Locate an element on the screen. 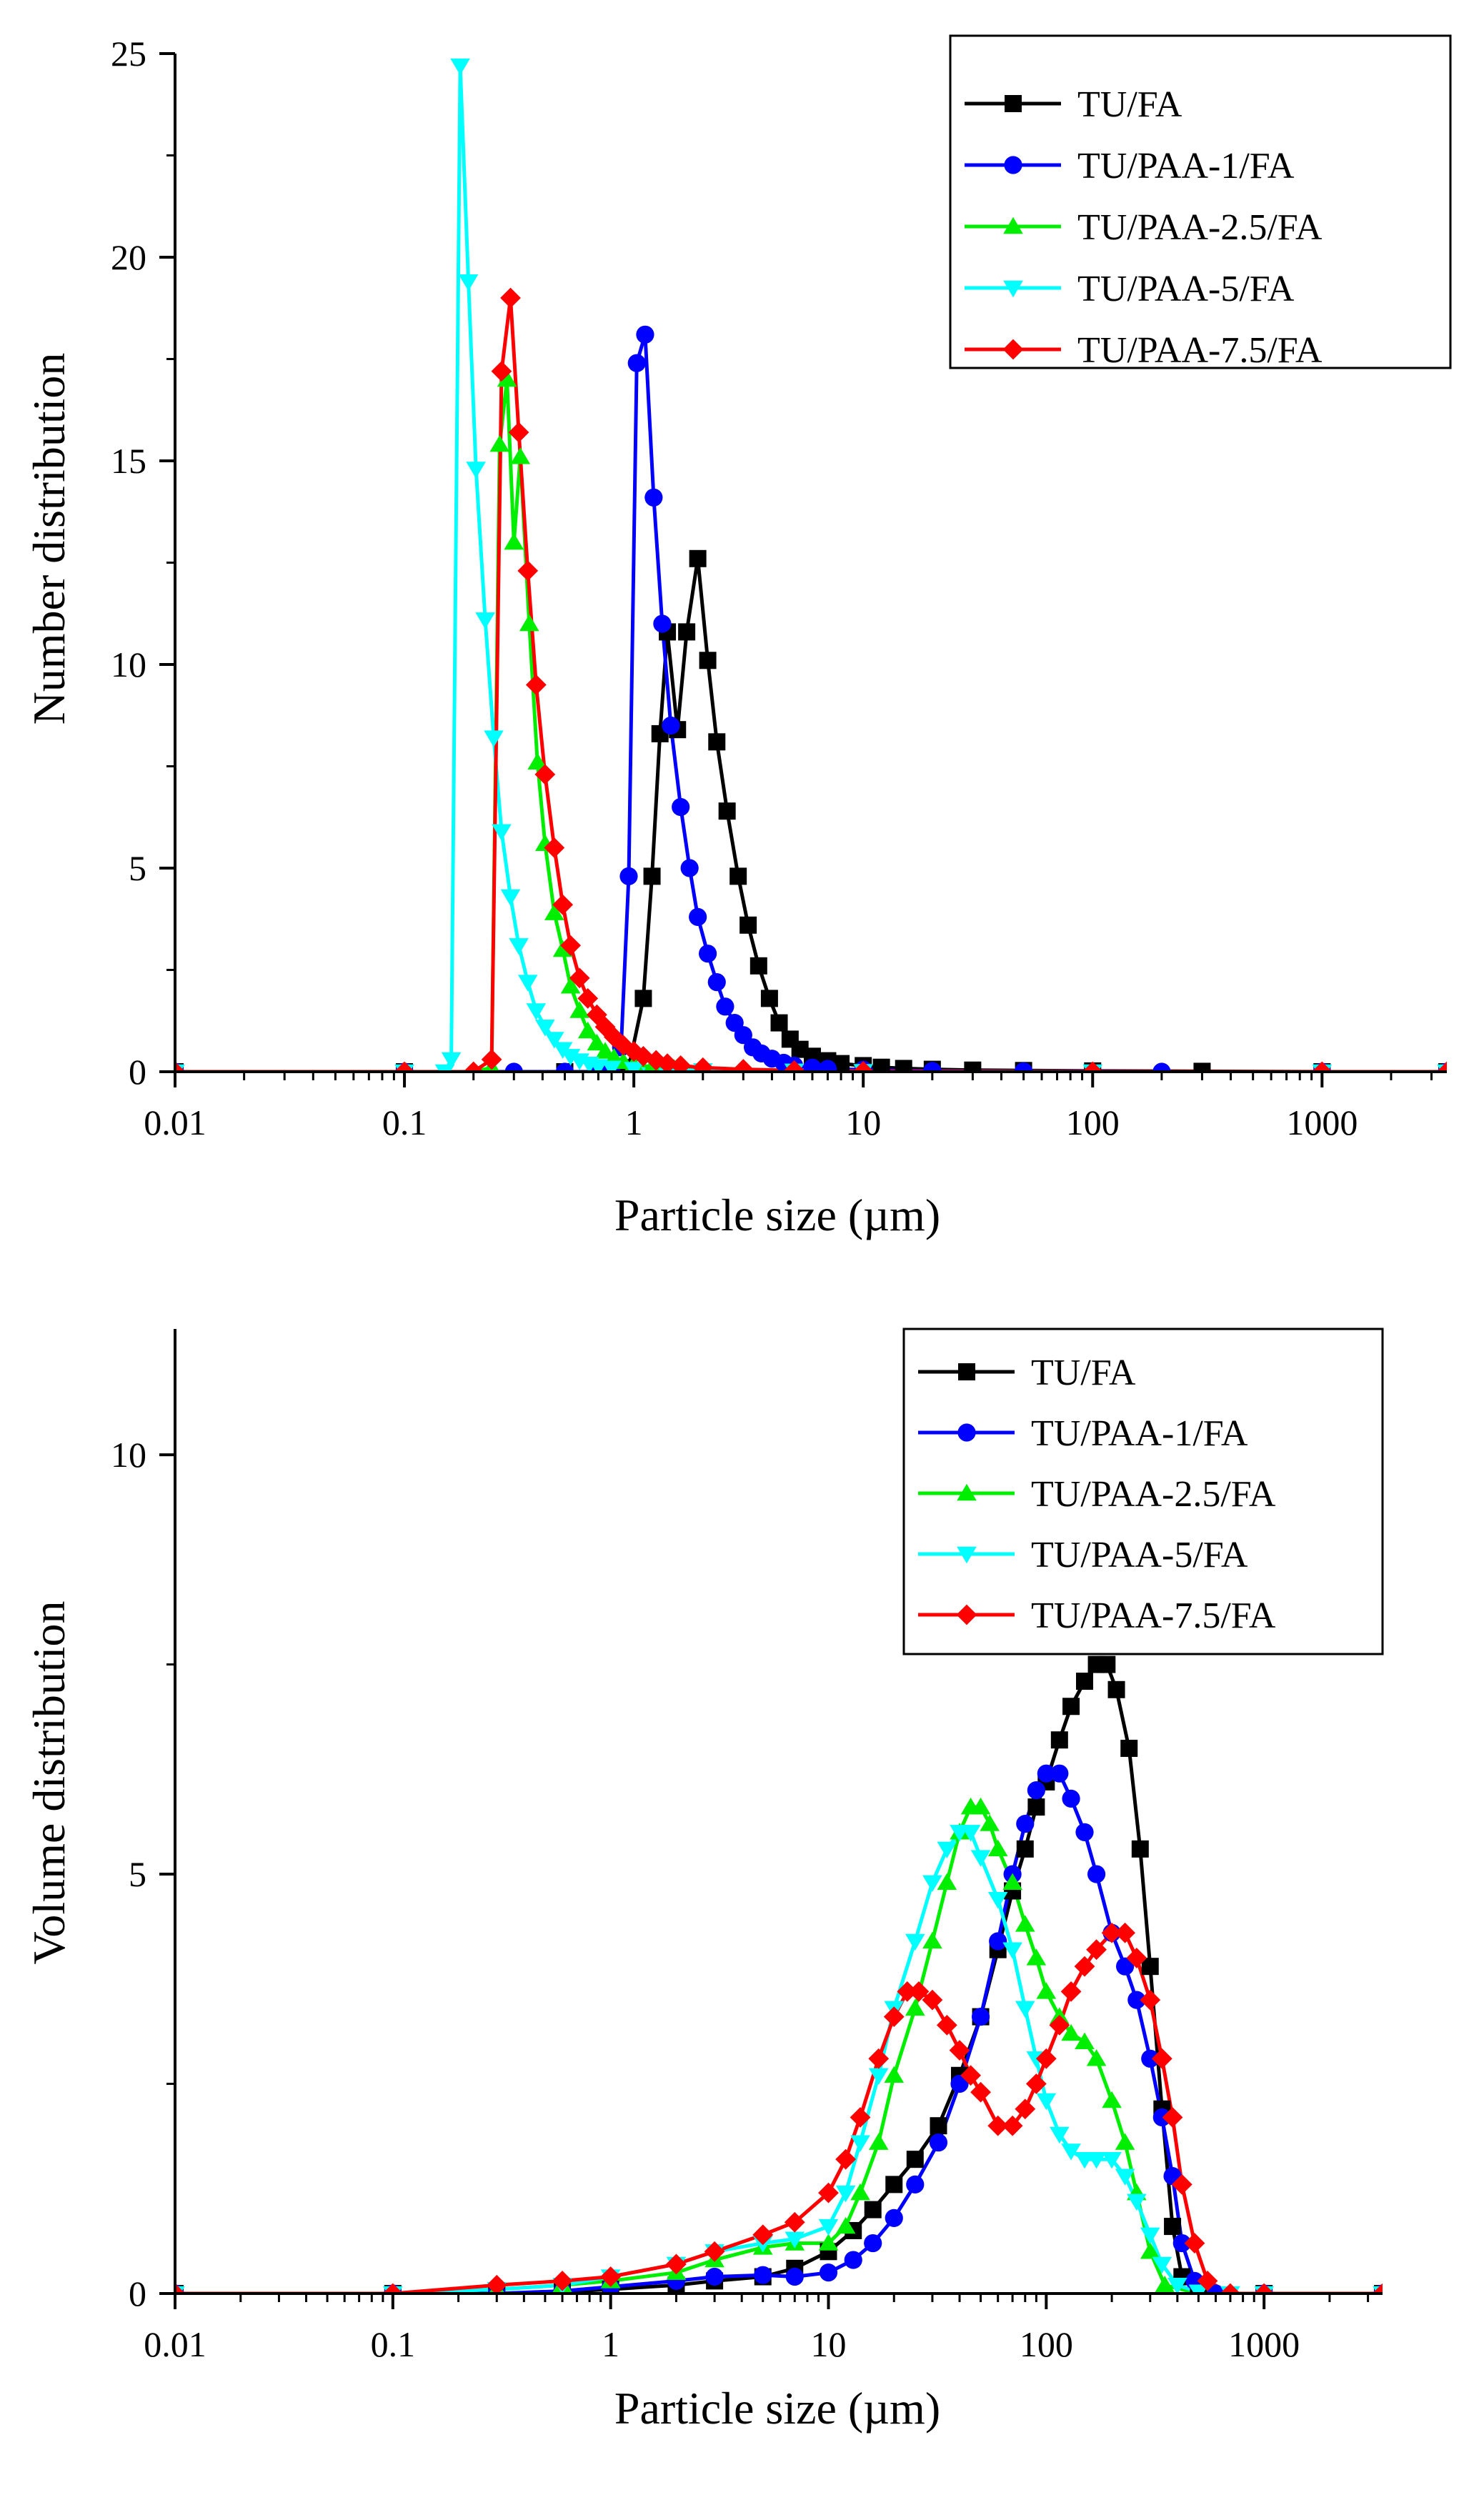 This screenshot has width=1484, height=2500. y-tick-label: 15 is located at coordinates (129, 461).